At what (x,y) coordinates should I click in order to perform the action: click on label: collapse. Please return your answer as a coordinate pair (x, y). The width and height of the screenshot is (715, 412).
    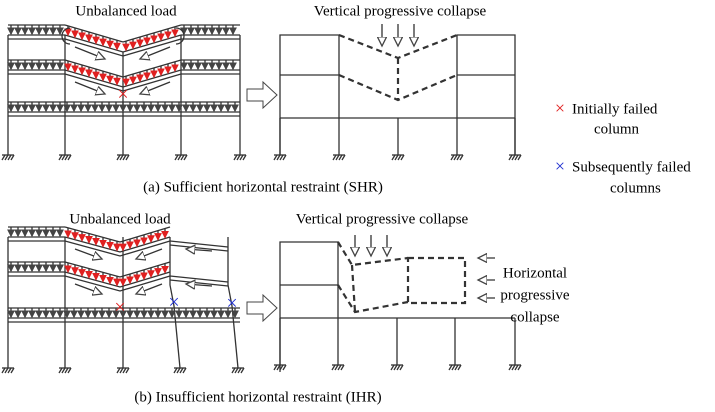
    Looking at the image, I should click on (534, 317).